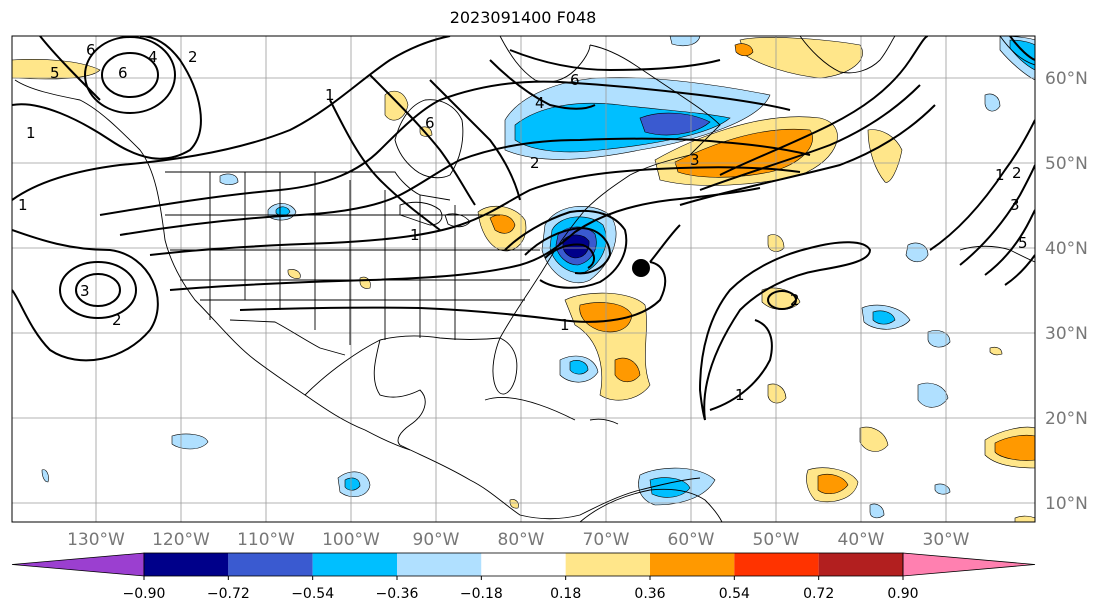 The width and height of the screenshot is (1105, 615). What do you see at coordinates (523, 17) in the screenshot?
I see `map-title: 2023091400 F048` at bounding box center [523, 17].